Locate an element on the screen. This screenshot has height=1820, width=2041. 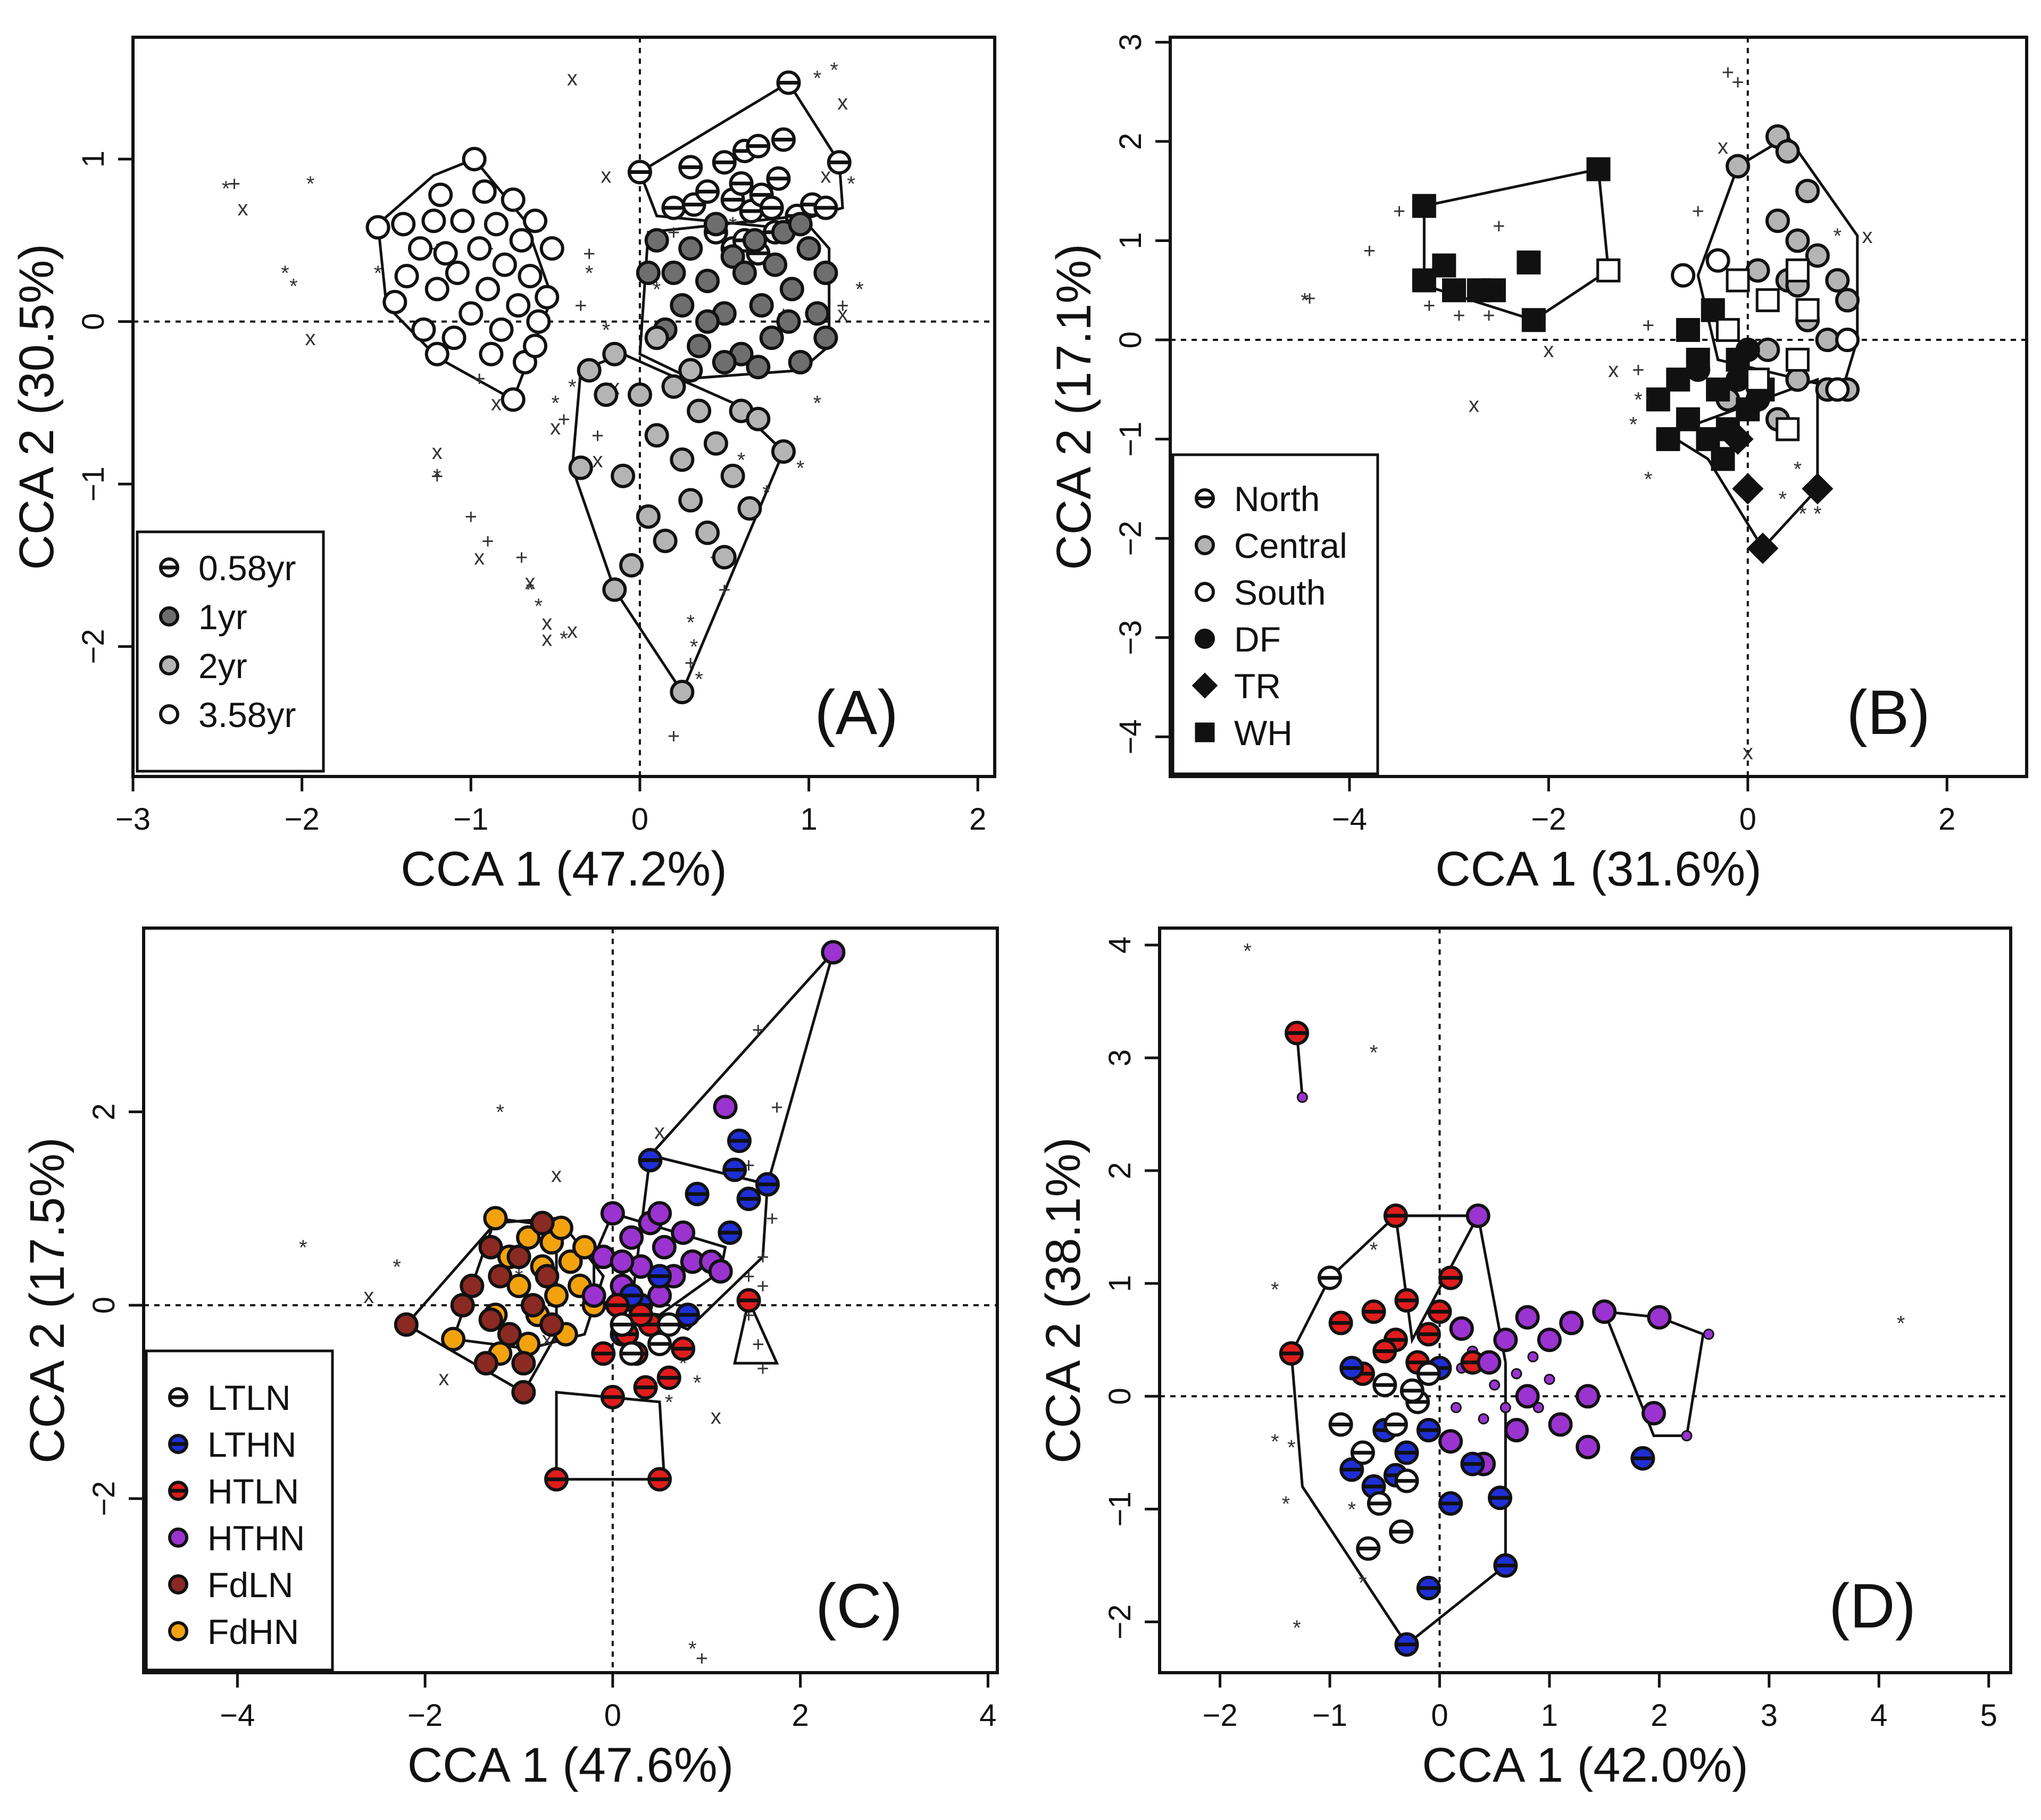
hull-2yr is located at coordinates (678, 524).